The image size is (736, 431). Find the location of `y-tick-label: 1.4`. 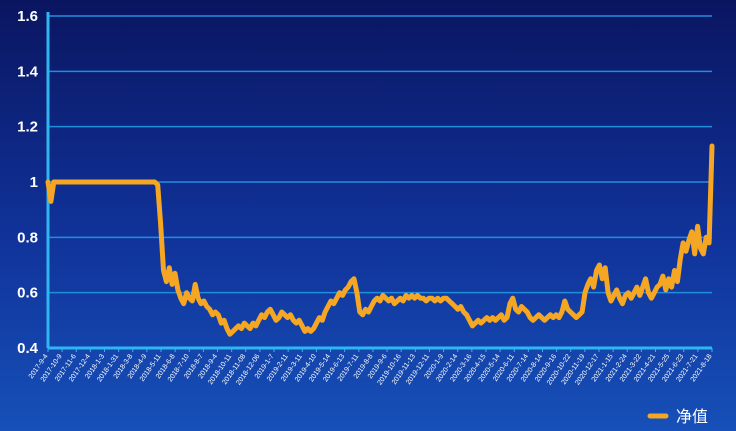

y-tick-label: 1.4 is located at coordinates (28, 71).